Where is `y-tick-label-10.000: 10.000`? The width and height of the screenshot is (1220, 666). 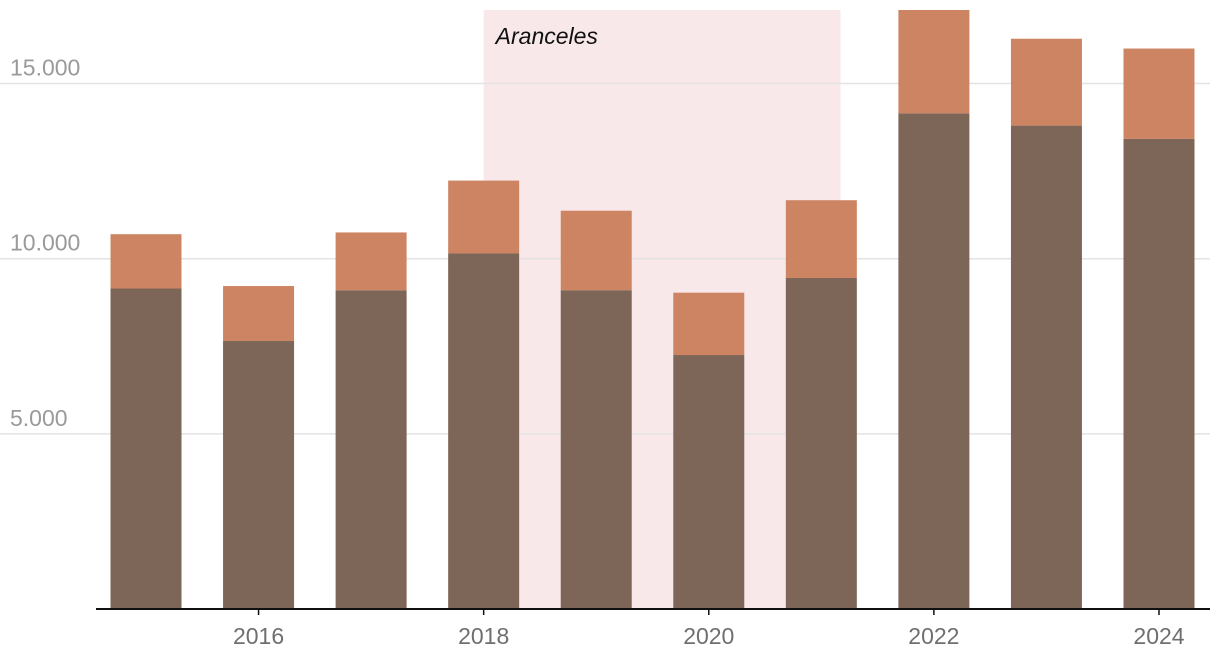 y-tick-label-10.000: 10.000 is located at coordinates (45, 243).